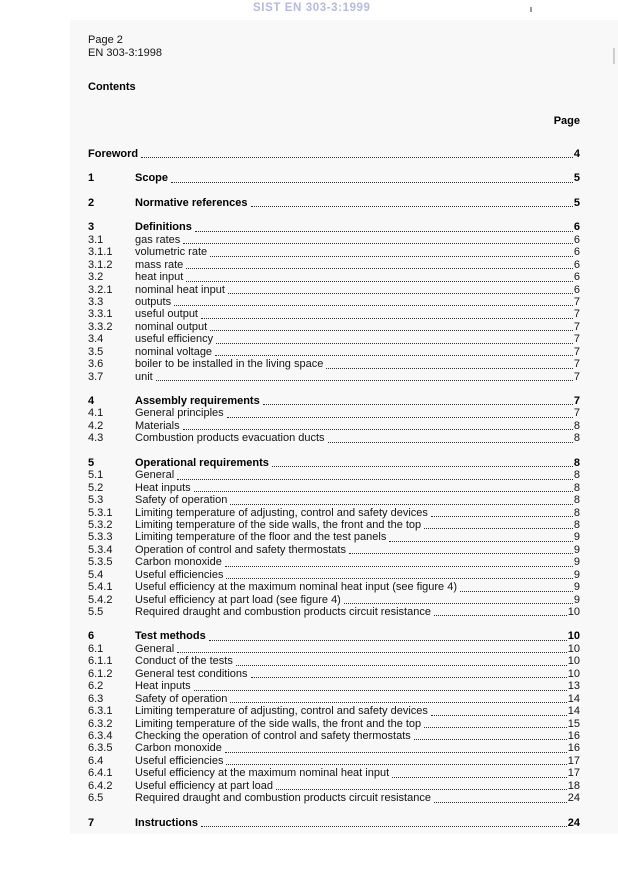  What do you see at coordinates (100, 587) in the screenshot?
I see `toc-entry-number: 5.4.1` at bounding box center [100, 587].